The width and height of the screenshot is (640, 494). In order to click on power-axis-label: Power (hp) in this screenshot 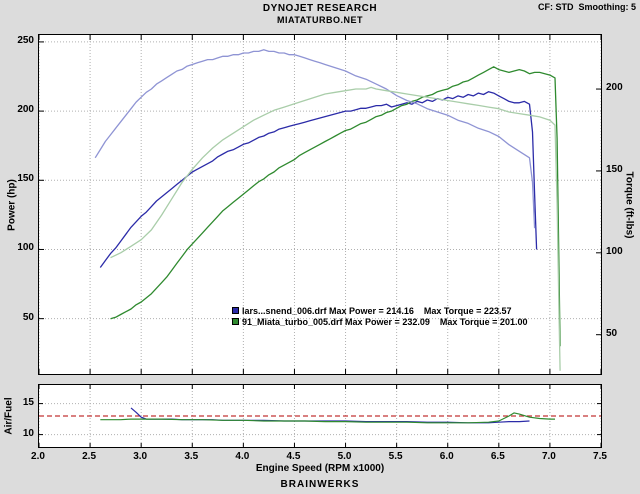, I will do `click(12, 205)`.